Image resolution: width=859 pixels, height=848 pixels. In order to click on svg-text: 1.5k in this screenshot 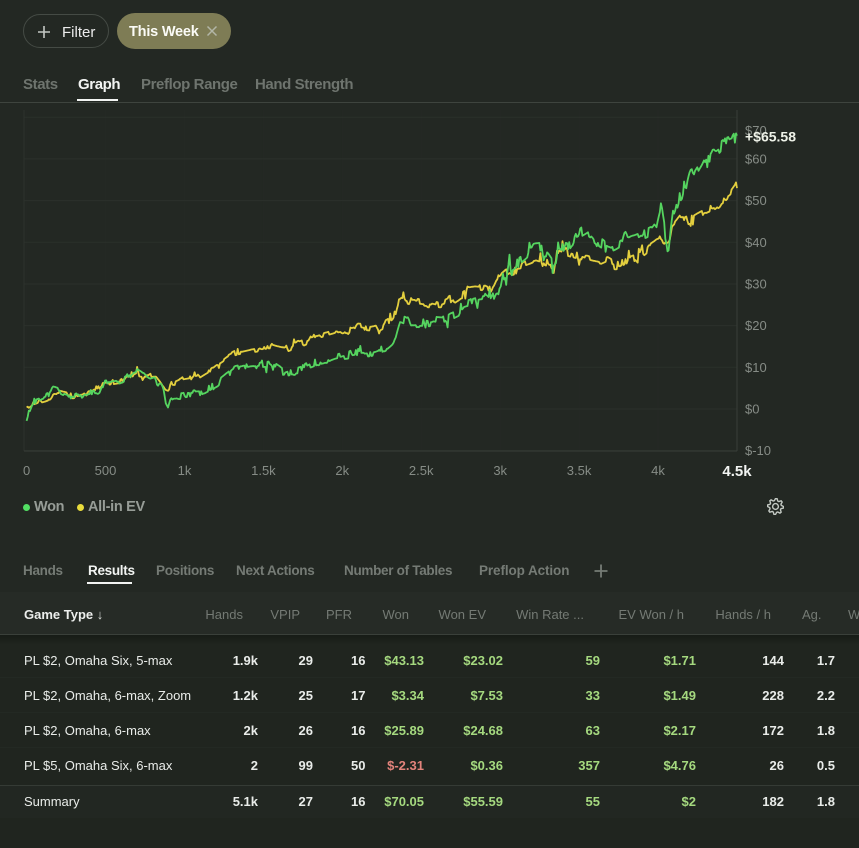, I will do `click(263, 470)`.